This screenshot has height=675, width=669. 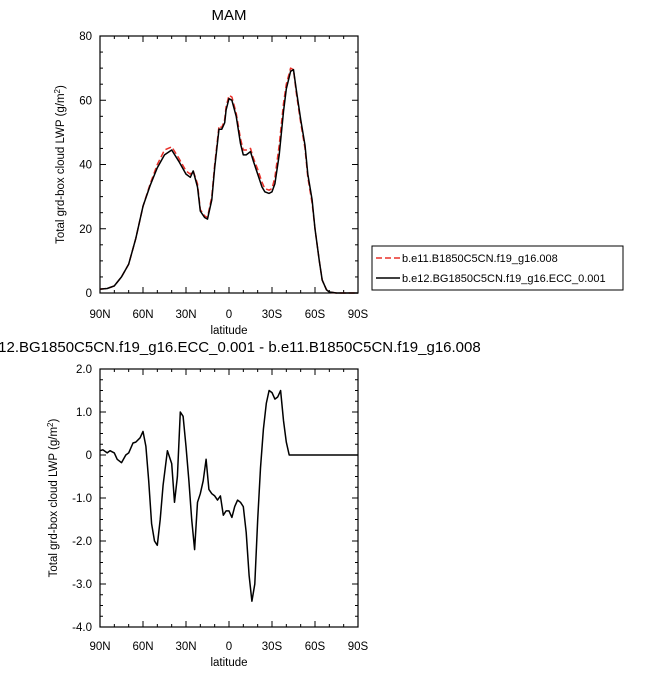 What do you see at coordinates (84, 413) in the screenshot?
I see `y-tick-label: 1.0` at bounding box center [84, 413].